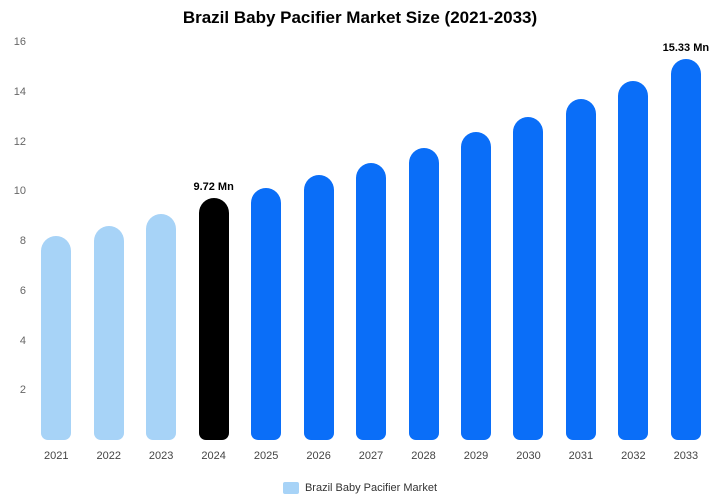 The width and height of the screenshot is (720, 500). I want to click on bar-group: 9.72 Mn 2024, so click(213, 252).